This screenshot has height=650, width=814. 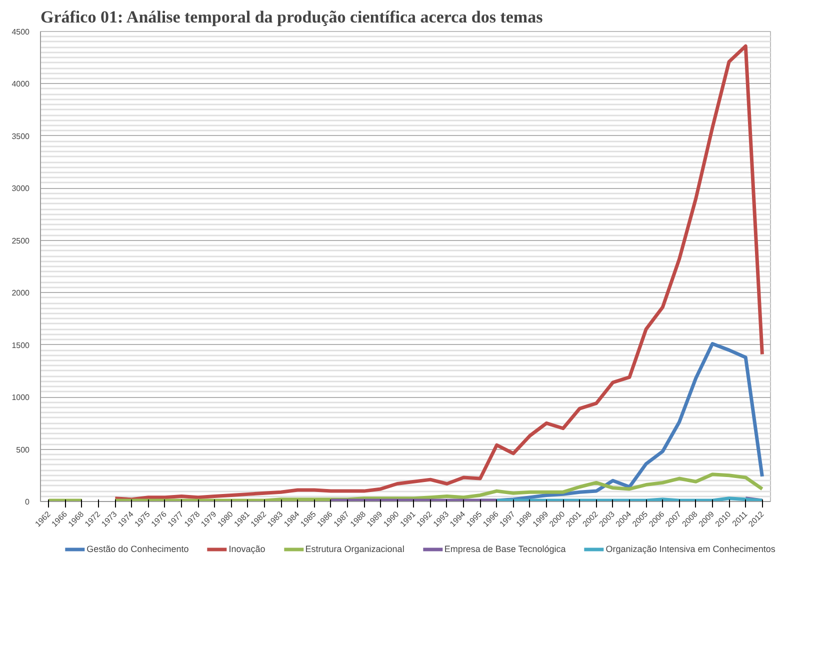 I want to click on y-tick-label: 3000, so click(x=21, y=189).